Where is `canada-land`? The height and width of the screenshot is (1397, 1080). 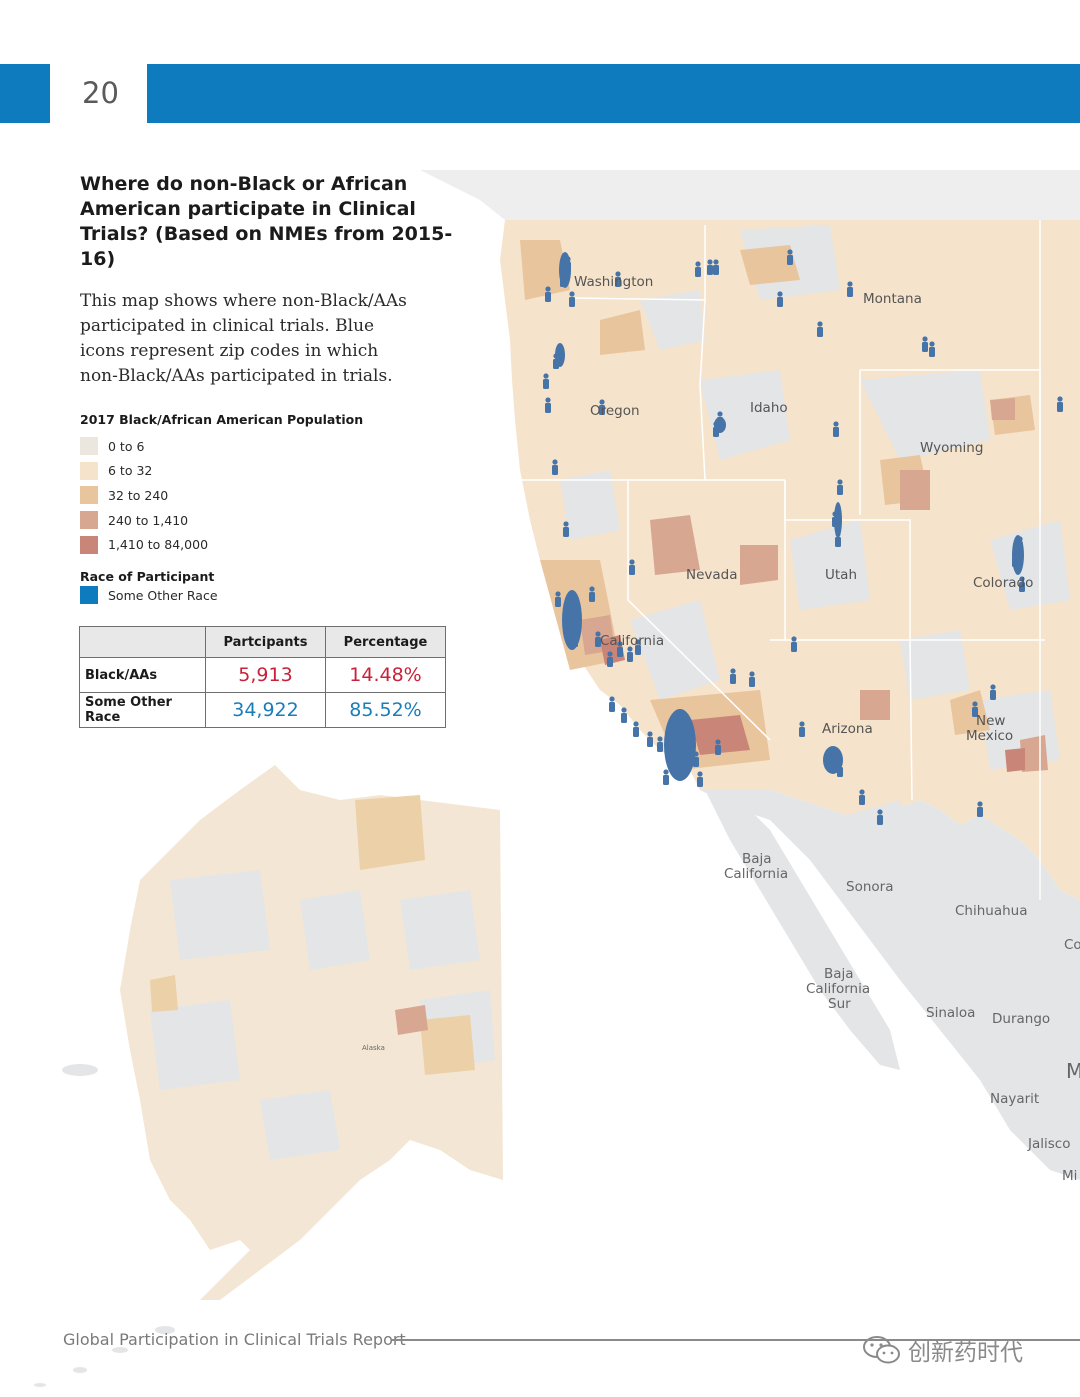 canada-land is located at coordinates (750, 195).